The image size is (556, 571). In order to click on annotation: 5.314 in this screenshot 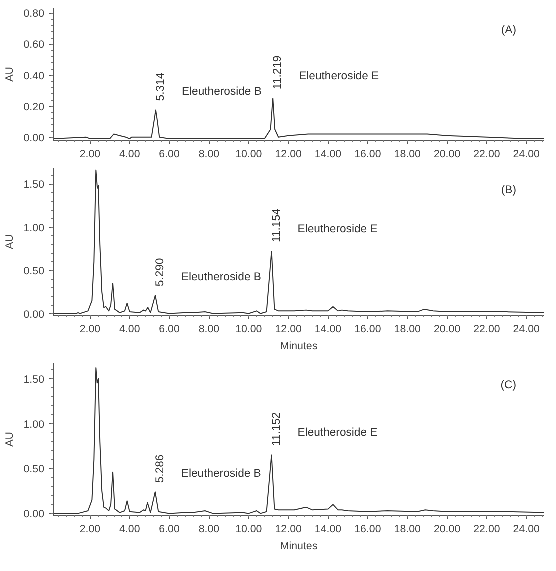, I will do `click(160, 87)`.